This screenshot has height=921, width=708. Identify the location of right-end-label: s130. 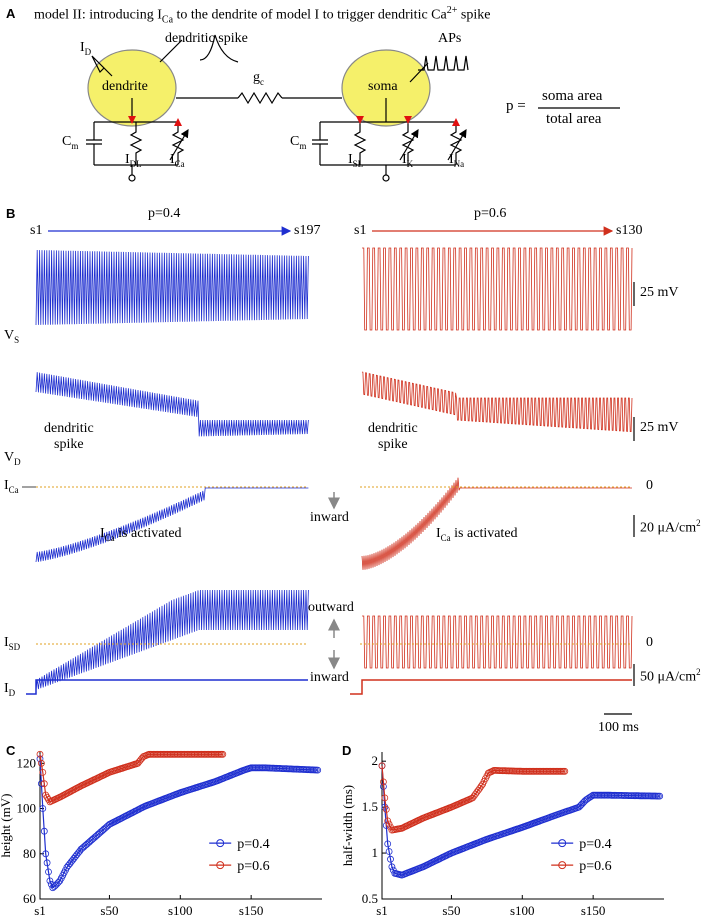
(629, 230).